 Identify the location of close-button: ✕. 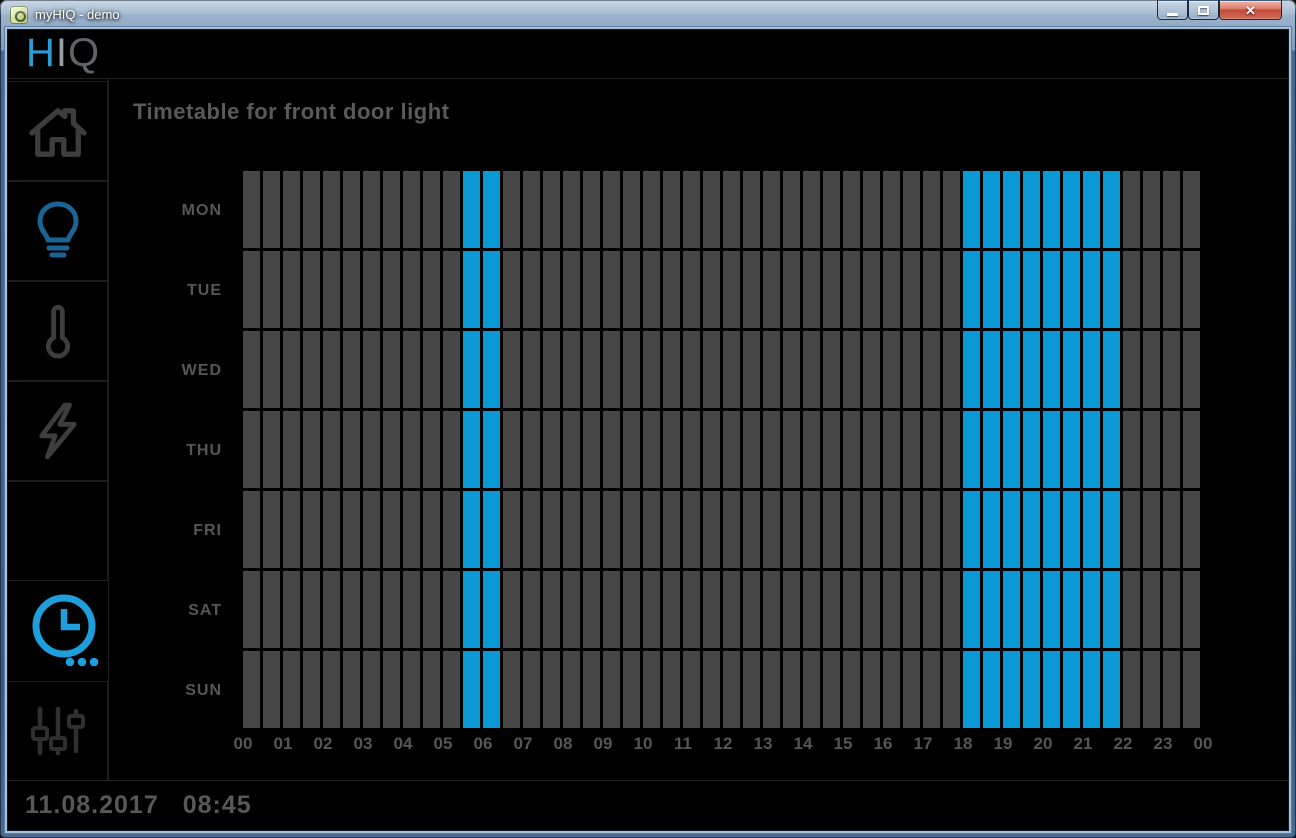
(1250, 10).